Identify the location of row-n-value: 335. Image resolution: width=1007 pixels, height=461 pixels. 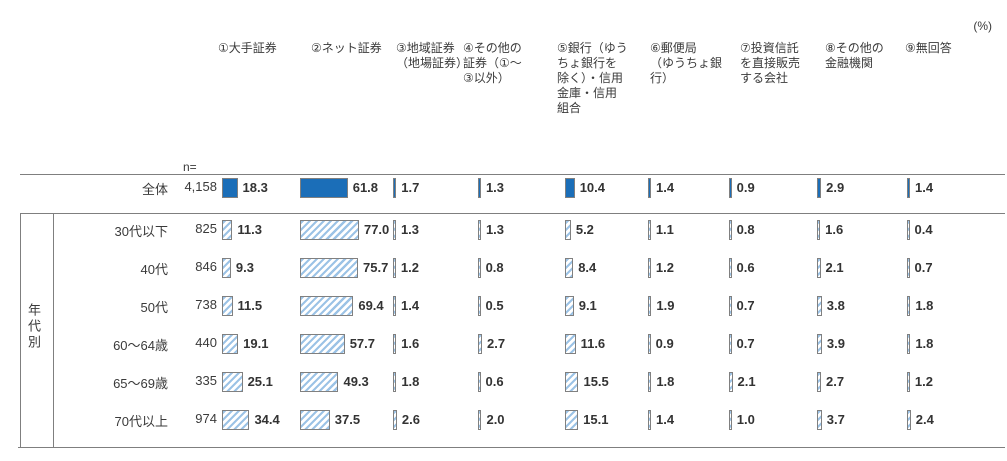
(206, 380).